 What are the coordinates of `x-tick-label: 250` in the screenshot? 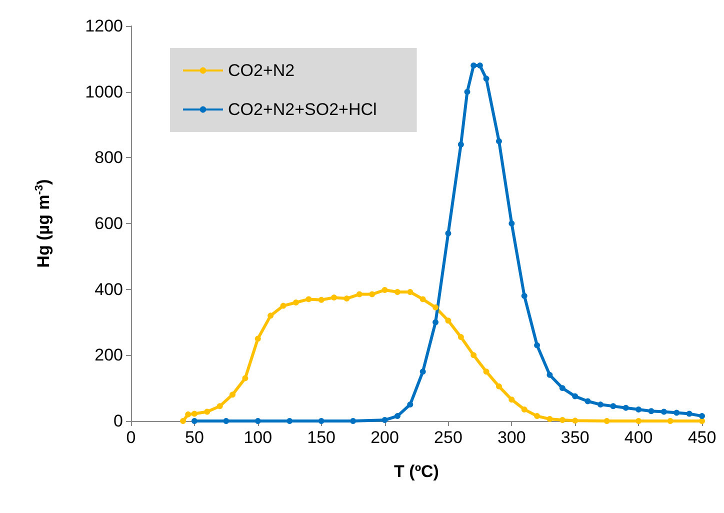 It's located at (448, 437).